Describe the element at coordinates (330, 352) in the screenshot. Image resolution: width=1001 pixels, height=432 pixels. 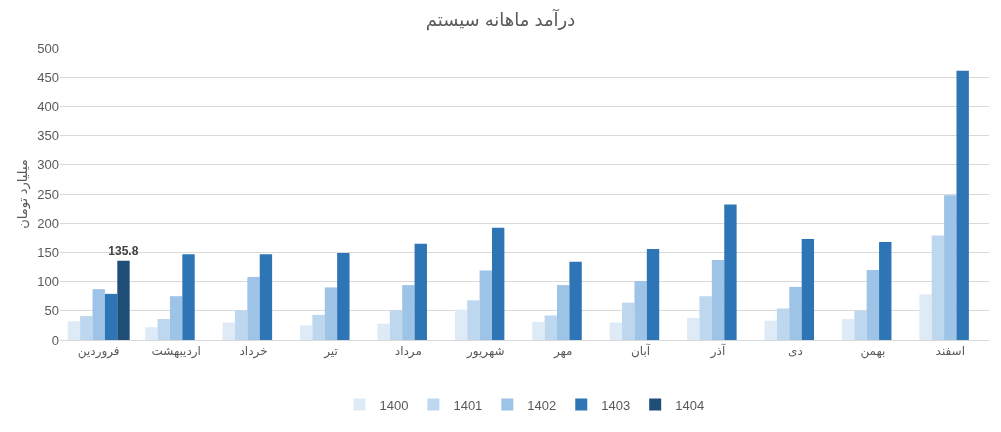
I see `x-tick-label: تیر` at that location.